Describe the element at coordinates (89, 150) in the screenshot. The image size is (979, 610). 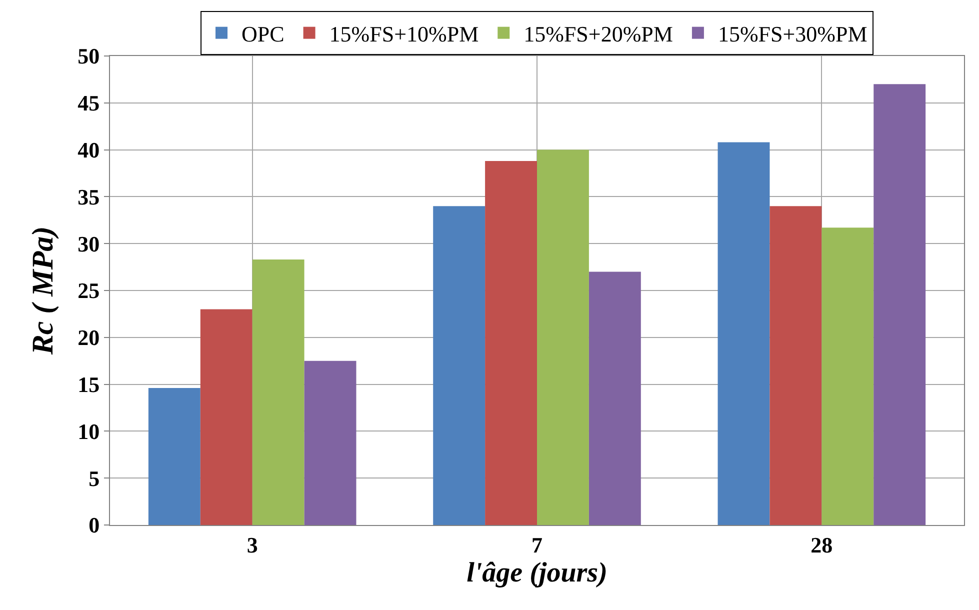
I see `y-tick-label: 40` at that location.